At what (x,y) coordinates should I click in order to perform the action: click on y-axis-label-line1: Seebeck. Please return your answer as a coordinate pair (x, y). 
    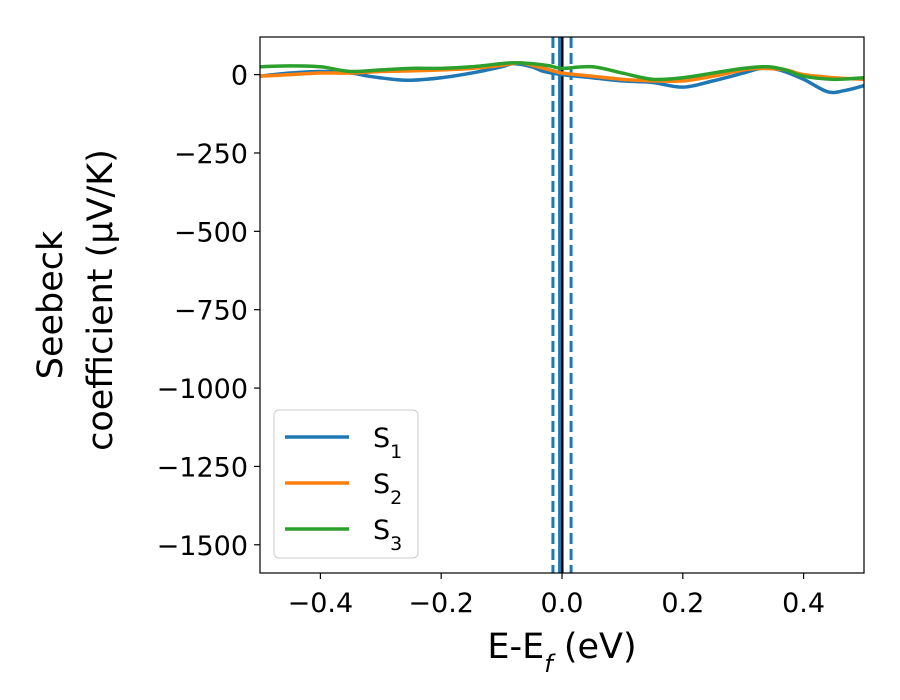
    Looking at the image, I should click on (51, 304).